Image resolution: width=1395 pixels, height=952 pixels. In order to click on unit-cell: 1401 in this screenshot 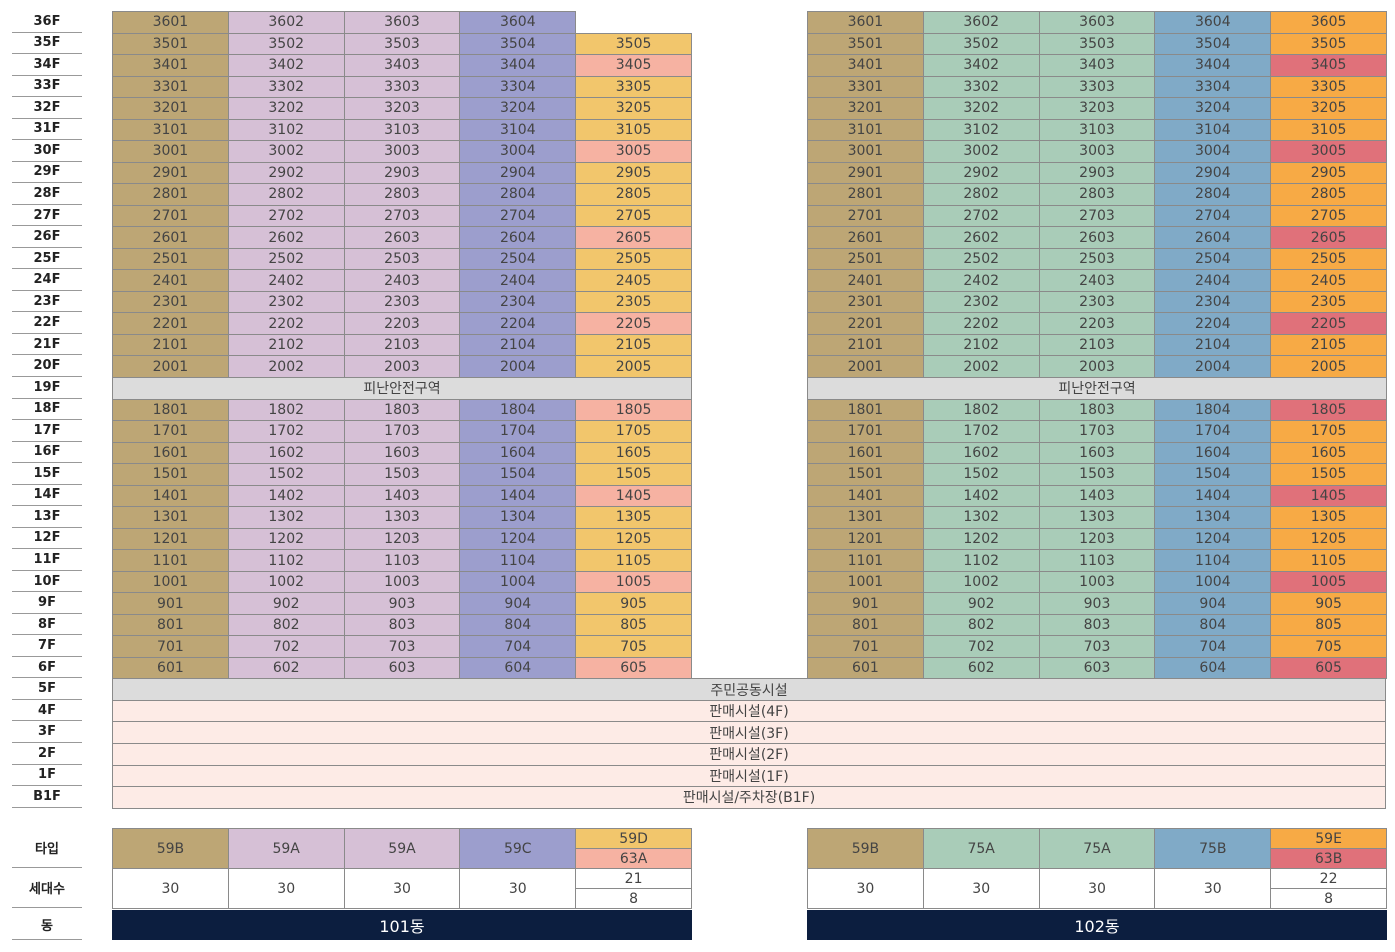, I will do `click(865, 496)`.